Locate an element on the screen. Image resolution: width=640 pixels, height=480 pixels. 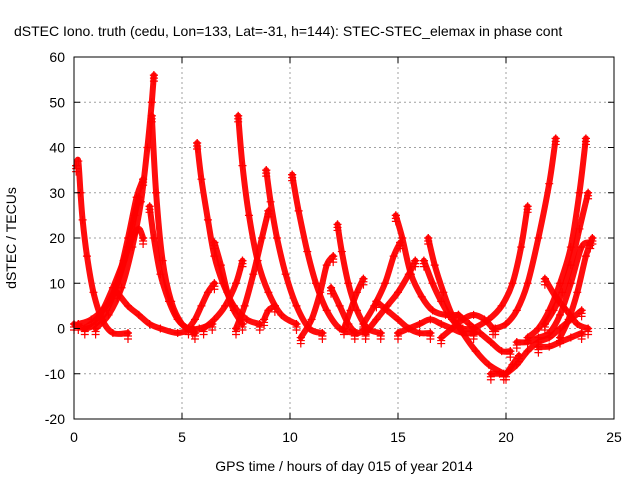
series-arc23 is located at coordinates (382, 286).